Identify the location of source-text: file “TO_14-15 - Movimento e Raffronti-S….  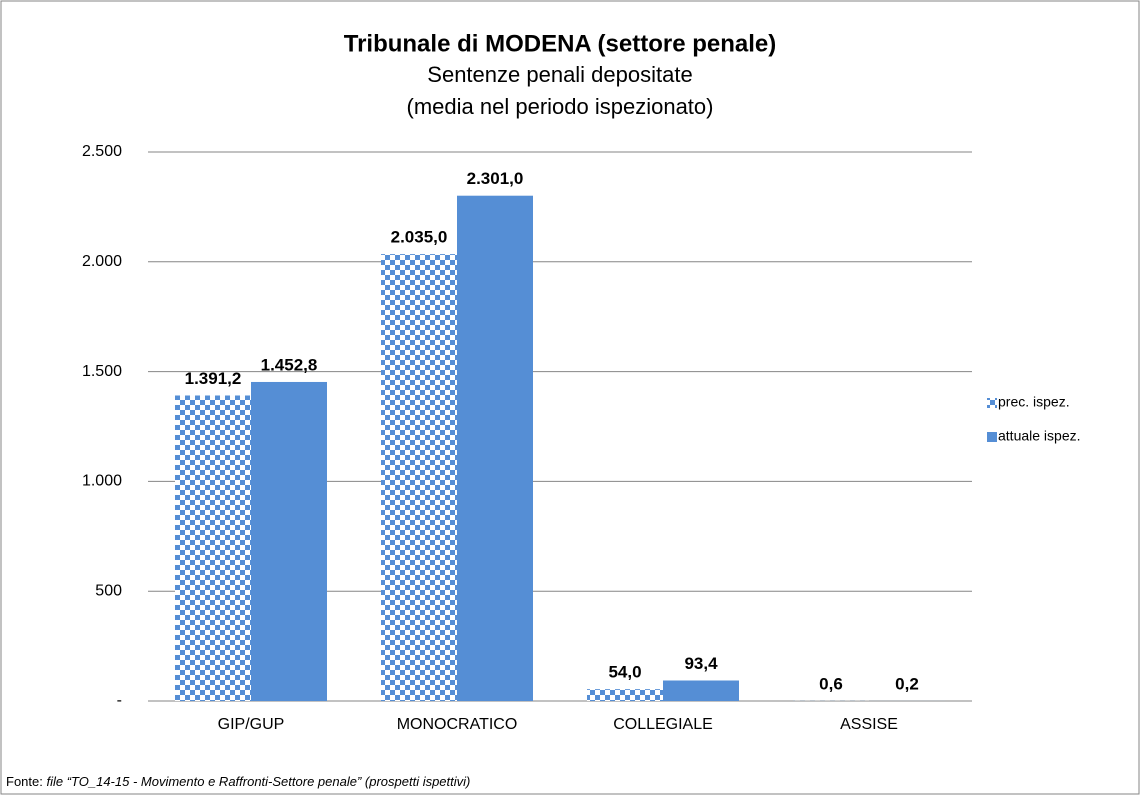
(258, 781).